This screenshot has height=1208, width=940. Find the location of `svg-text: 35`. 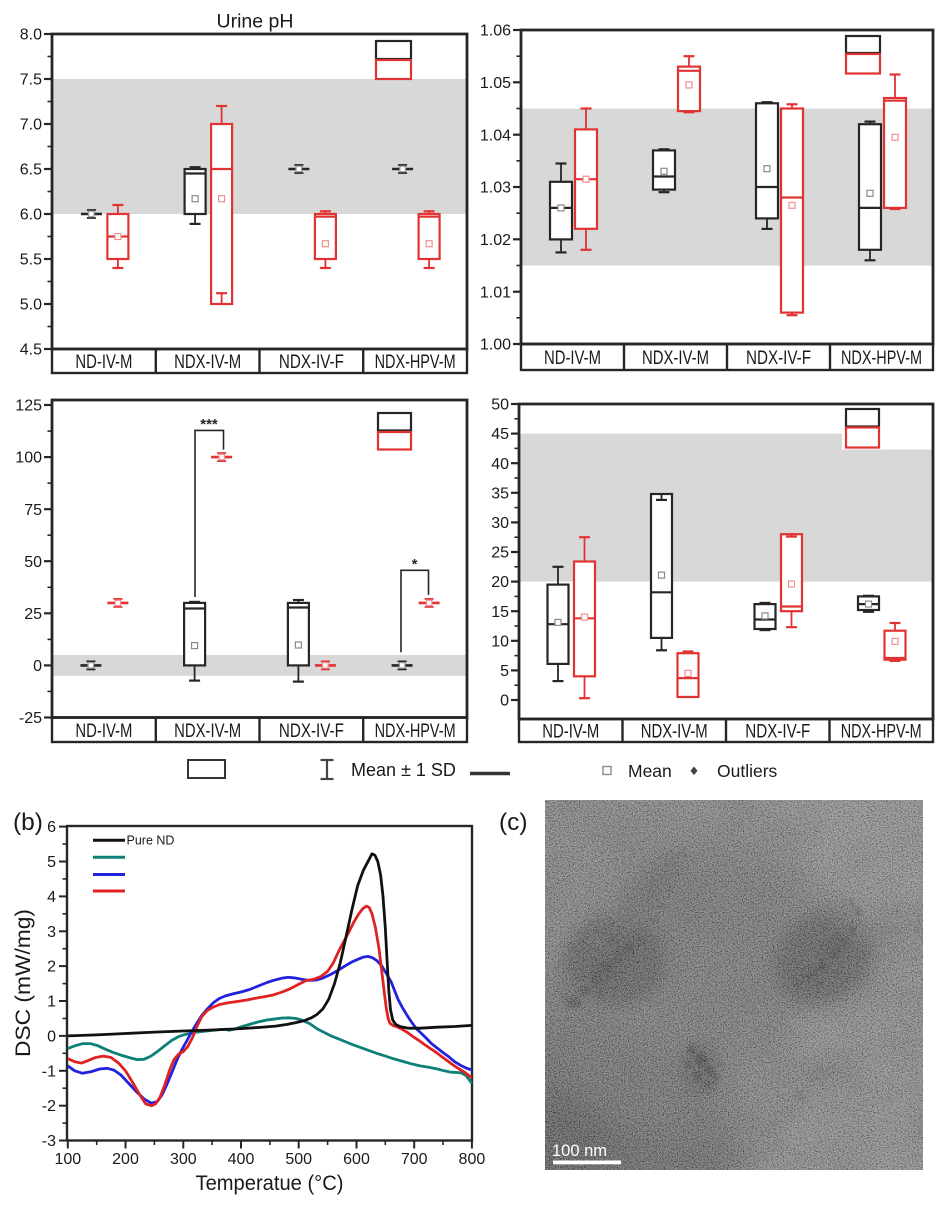

svg-text: 35 is located at coordinates (500, 493).